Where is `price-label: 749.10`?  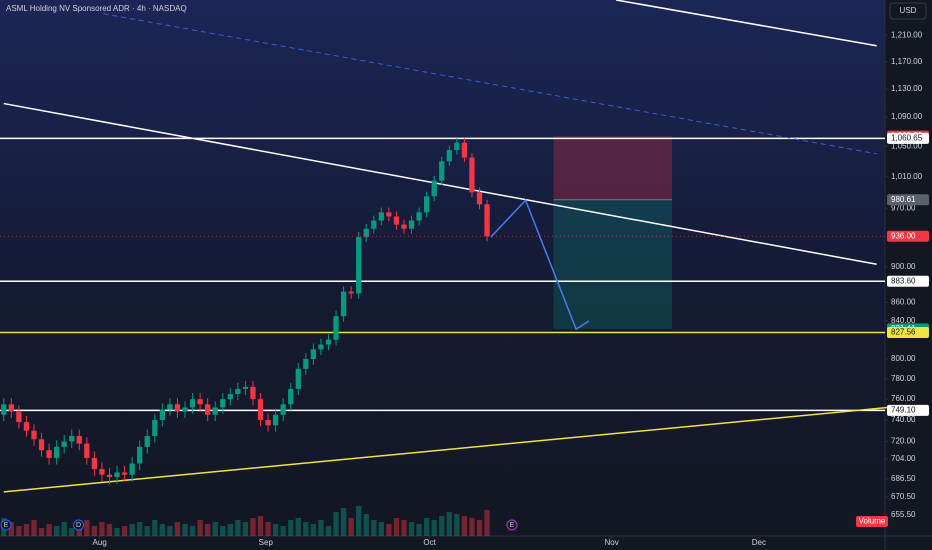 price-label: 749.10 is located at coordinates (903, 410).